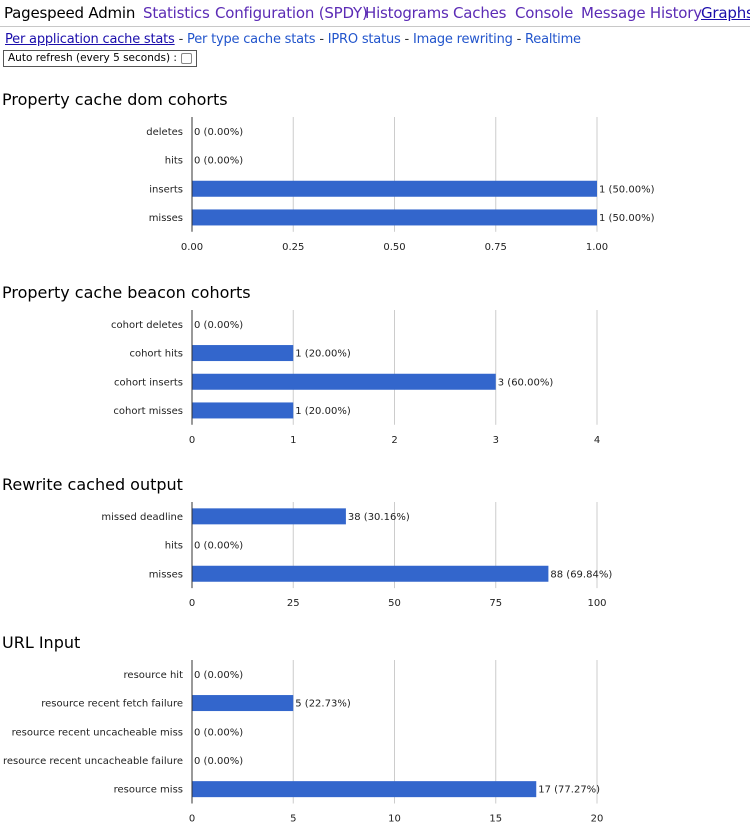 This screenshot has width=750, height=831. Describe the element at coordinates (166, 189) in the screenshot. I see `category-label: inserts` at that location.